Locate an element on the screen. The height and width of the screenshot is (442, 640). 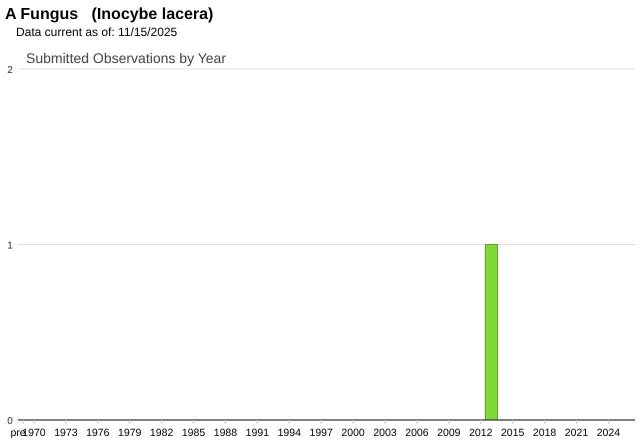
x-tick-label: 1976 is located at coordinates (98, 433).